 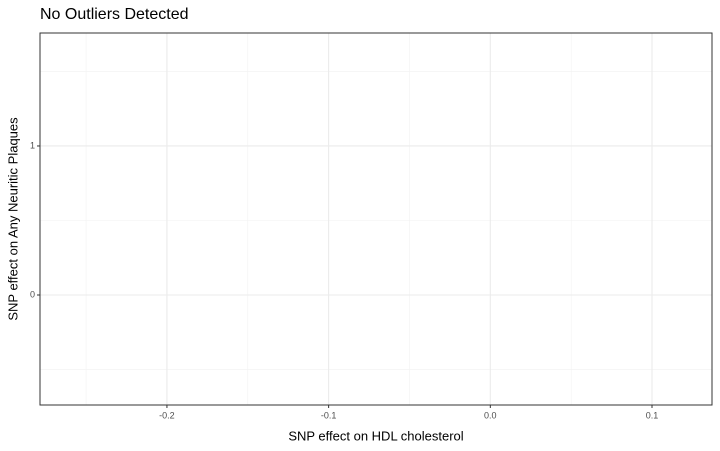 I want to click on x-tick-label: -0.2, so click(x=167, y=415).